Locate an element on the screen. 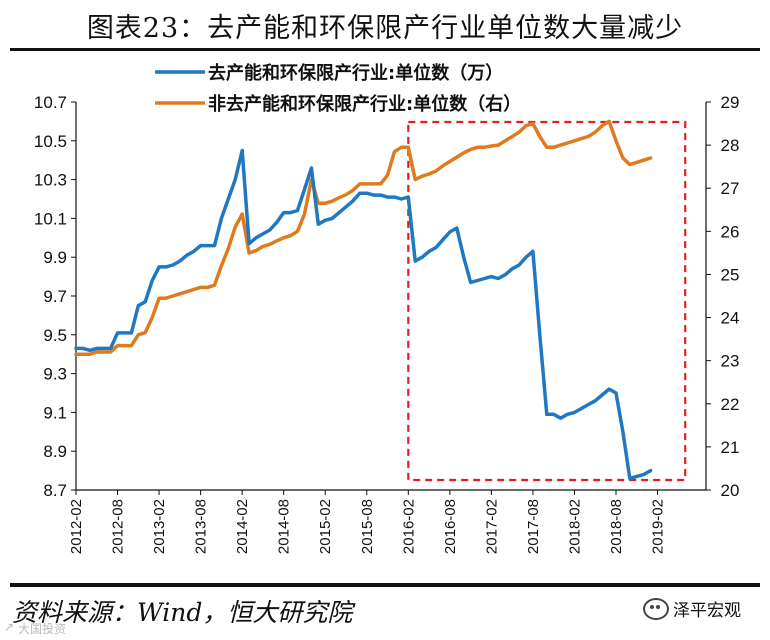 This screenshot has width=770, height=640. y-right-tick-label: 26 is located at coordinates (730, 231).